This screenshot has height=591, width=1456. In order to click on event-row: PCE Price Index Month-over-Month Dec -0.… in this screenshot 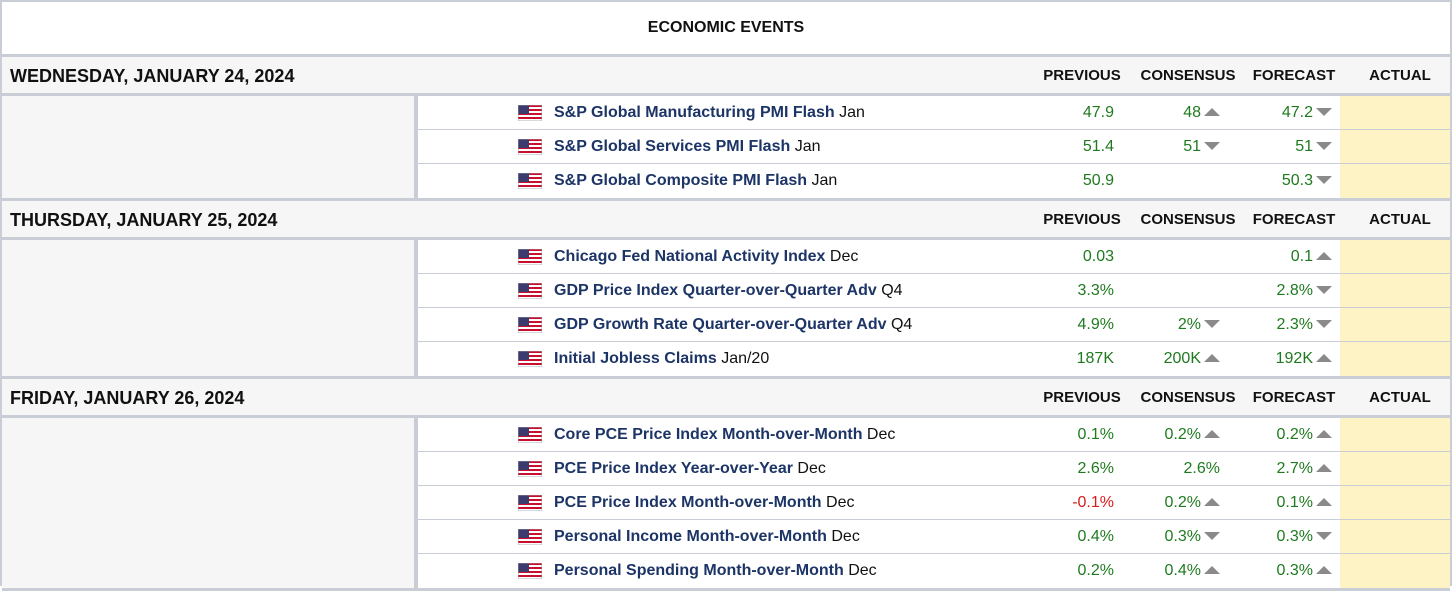, I will do `click(934, 503)`.